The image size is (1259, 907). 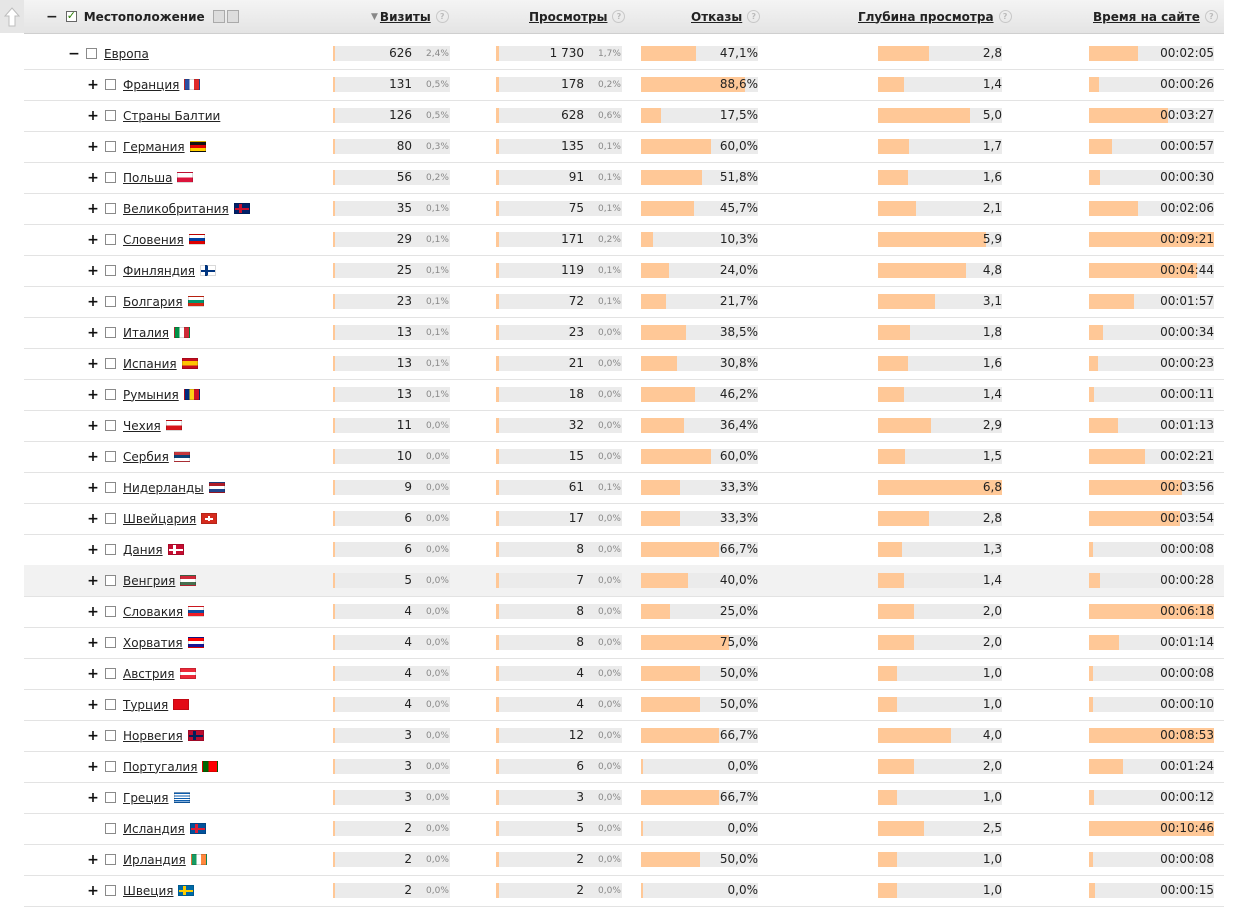 I want to click on table-row: + Швейцария 6 0,0% 17 0,0% 33,3% 2,8 00:03:54, so click(x=624, y=519).